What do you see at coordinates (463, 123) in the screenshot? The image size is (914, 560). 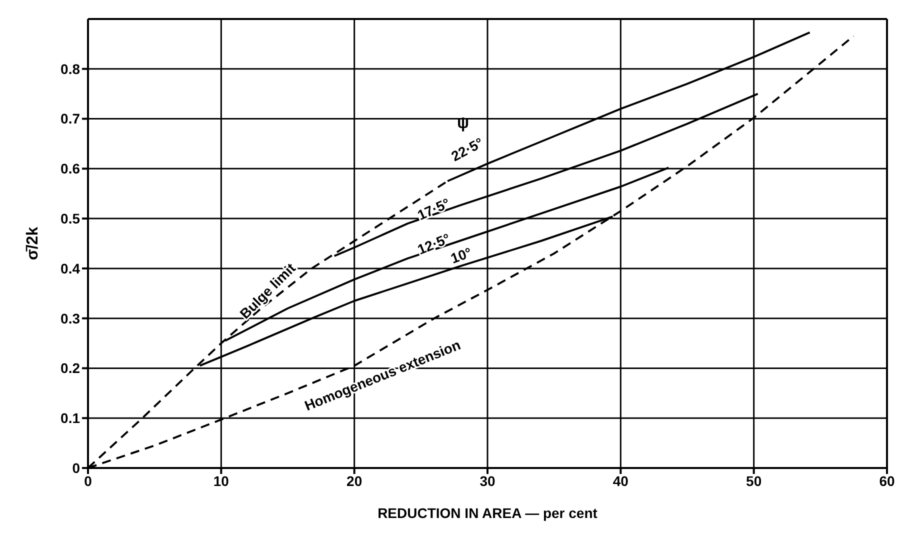 I see `annotation: ψ` at bounding box center [463, 123].